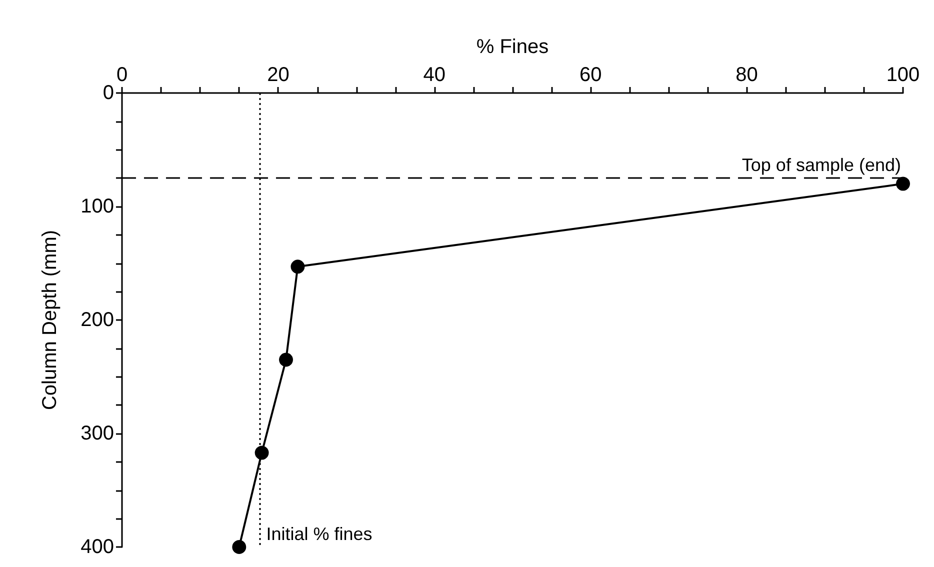  Describe the element at coordinates (747, 75) in the screenshot. I see `x-tick-label: 80` at that location.